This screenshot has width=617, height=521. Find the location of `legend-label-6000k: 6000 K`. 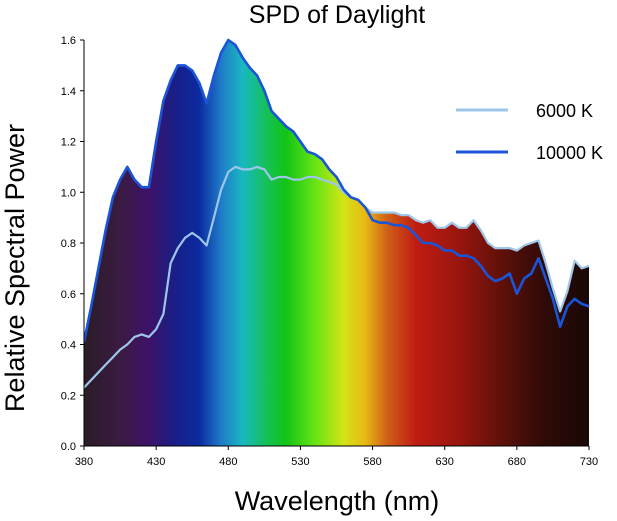

legend-label-6000k: 6000 K is located at coordinates (564, 111).